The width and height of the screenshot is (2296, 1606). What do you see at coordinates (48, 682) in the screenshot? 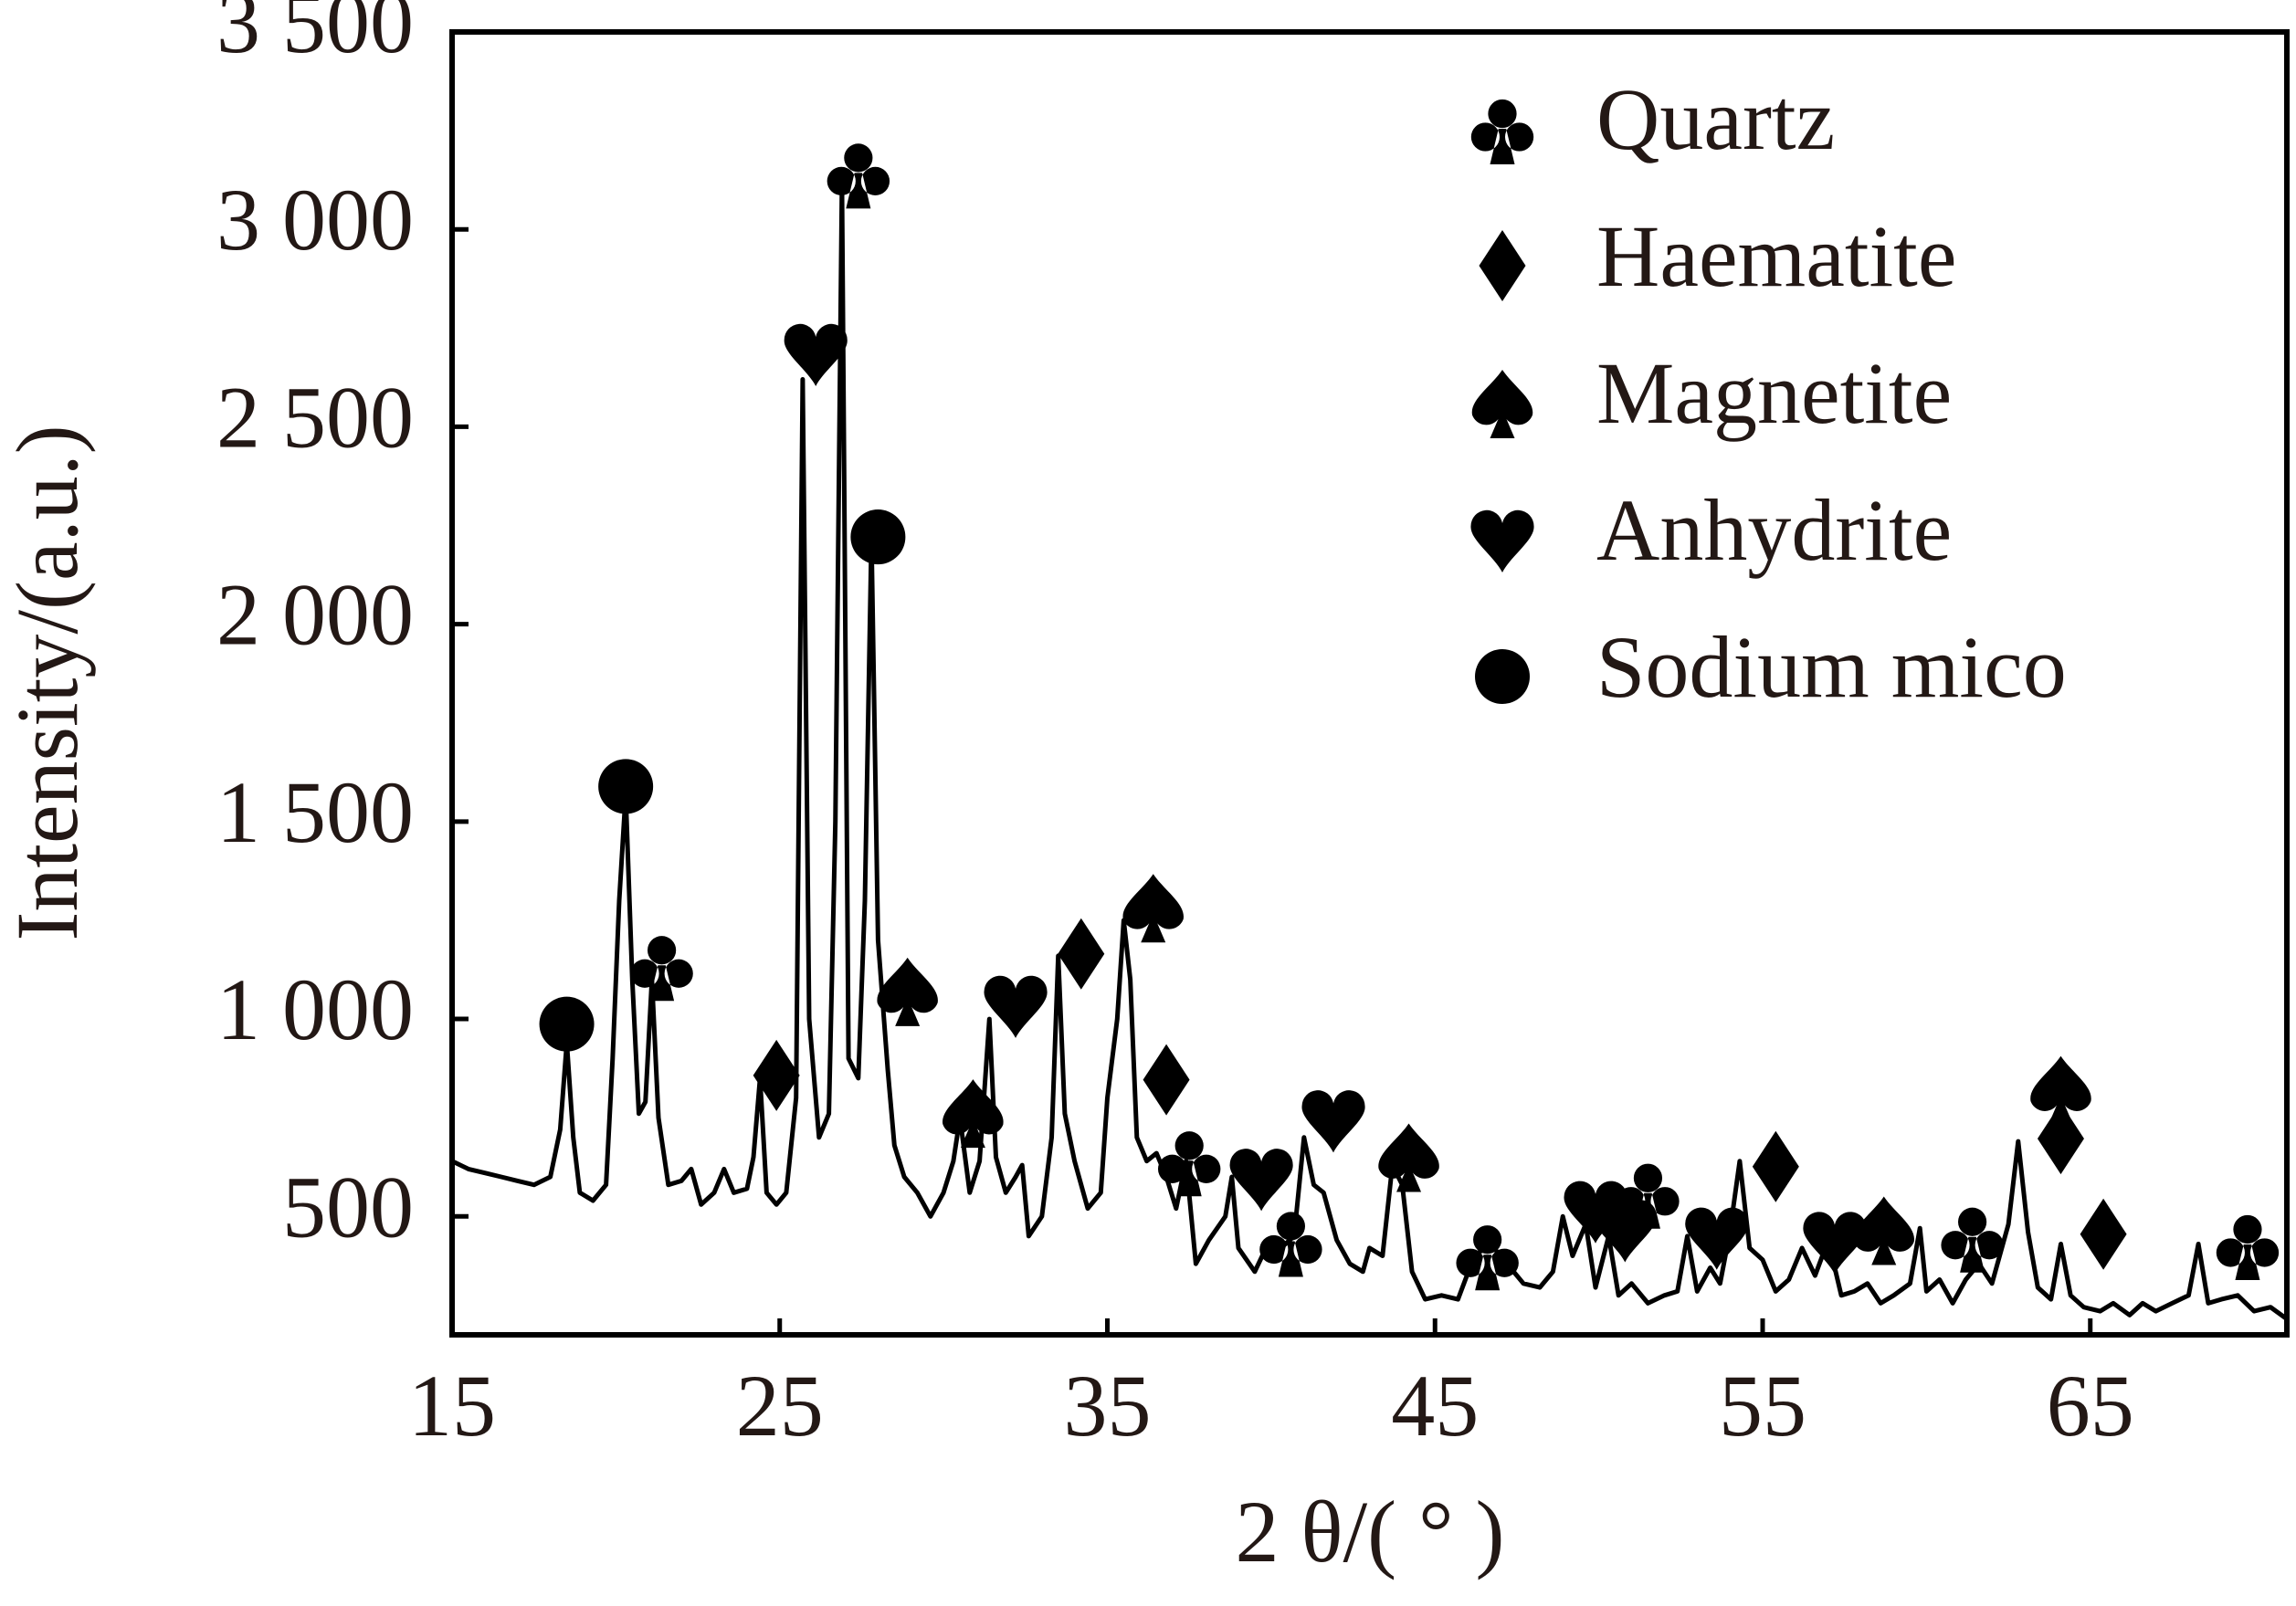
I see `y-axis-title: Intensity/(a.u.)` at bounding box center [48, 682].